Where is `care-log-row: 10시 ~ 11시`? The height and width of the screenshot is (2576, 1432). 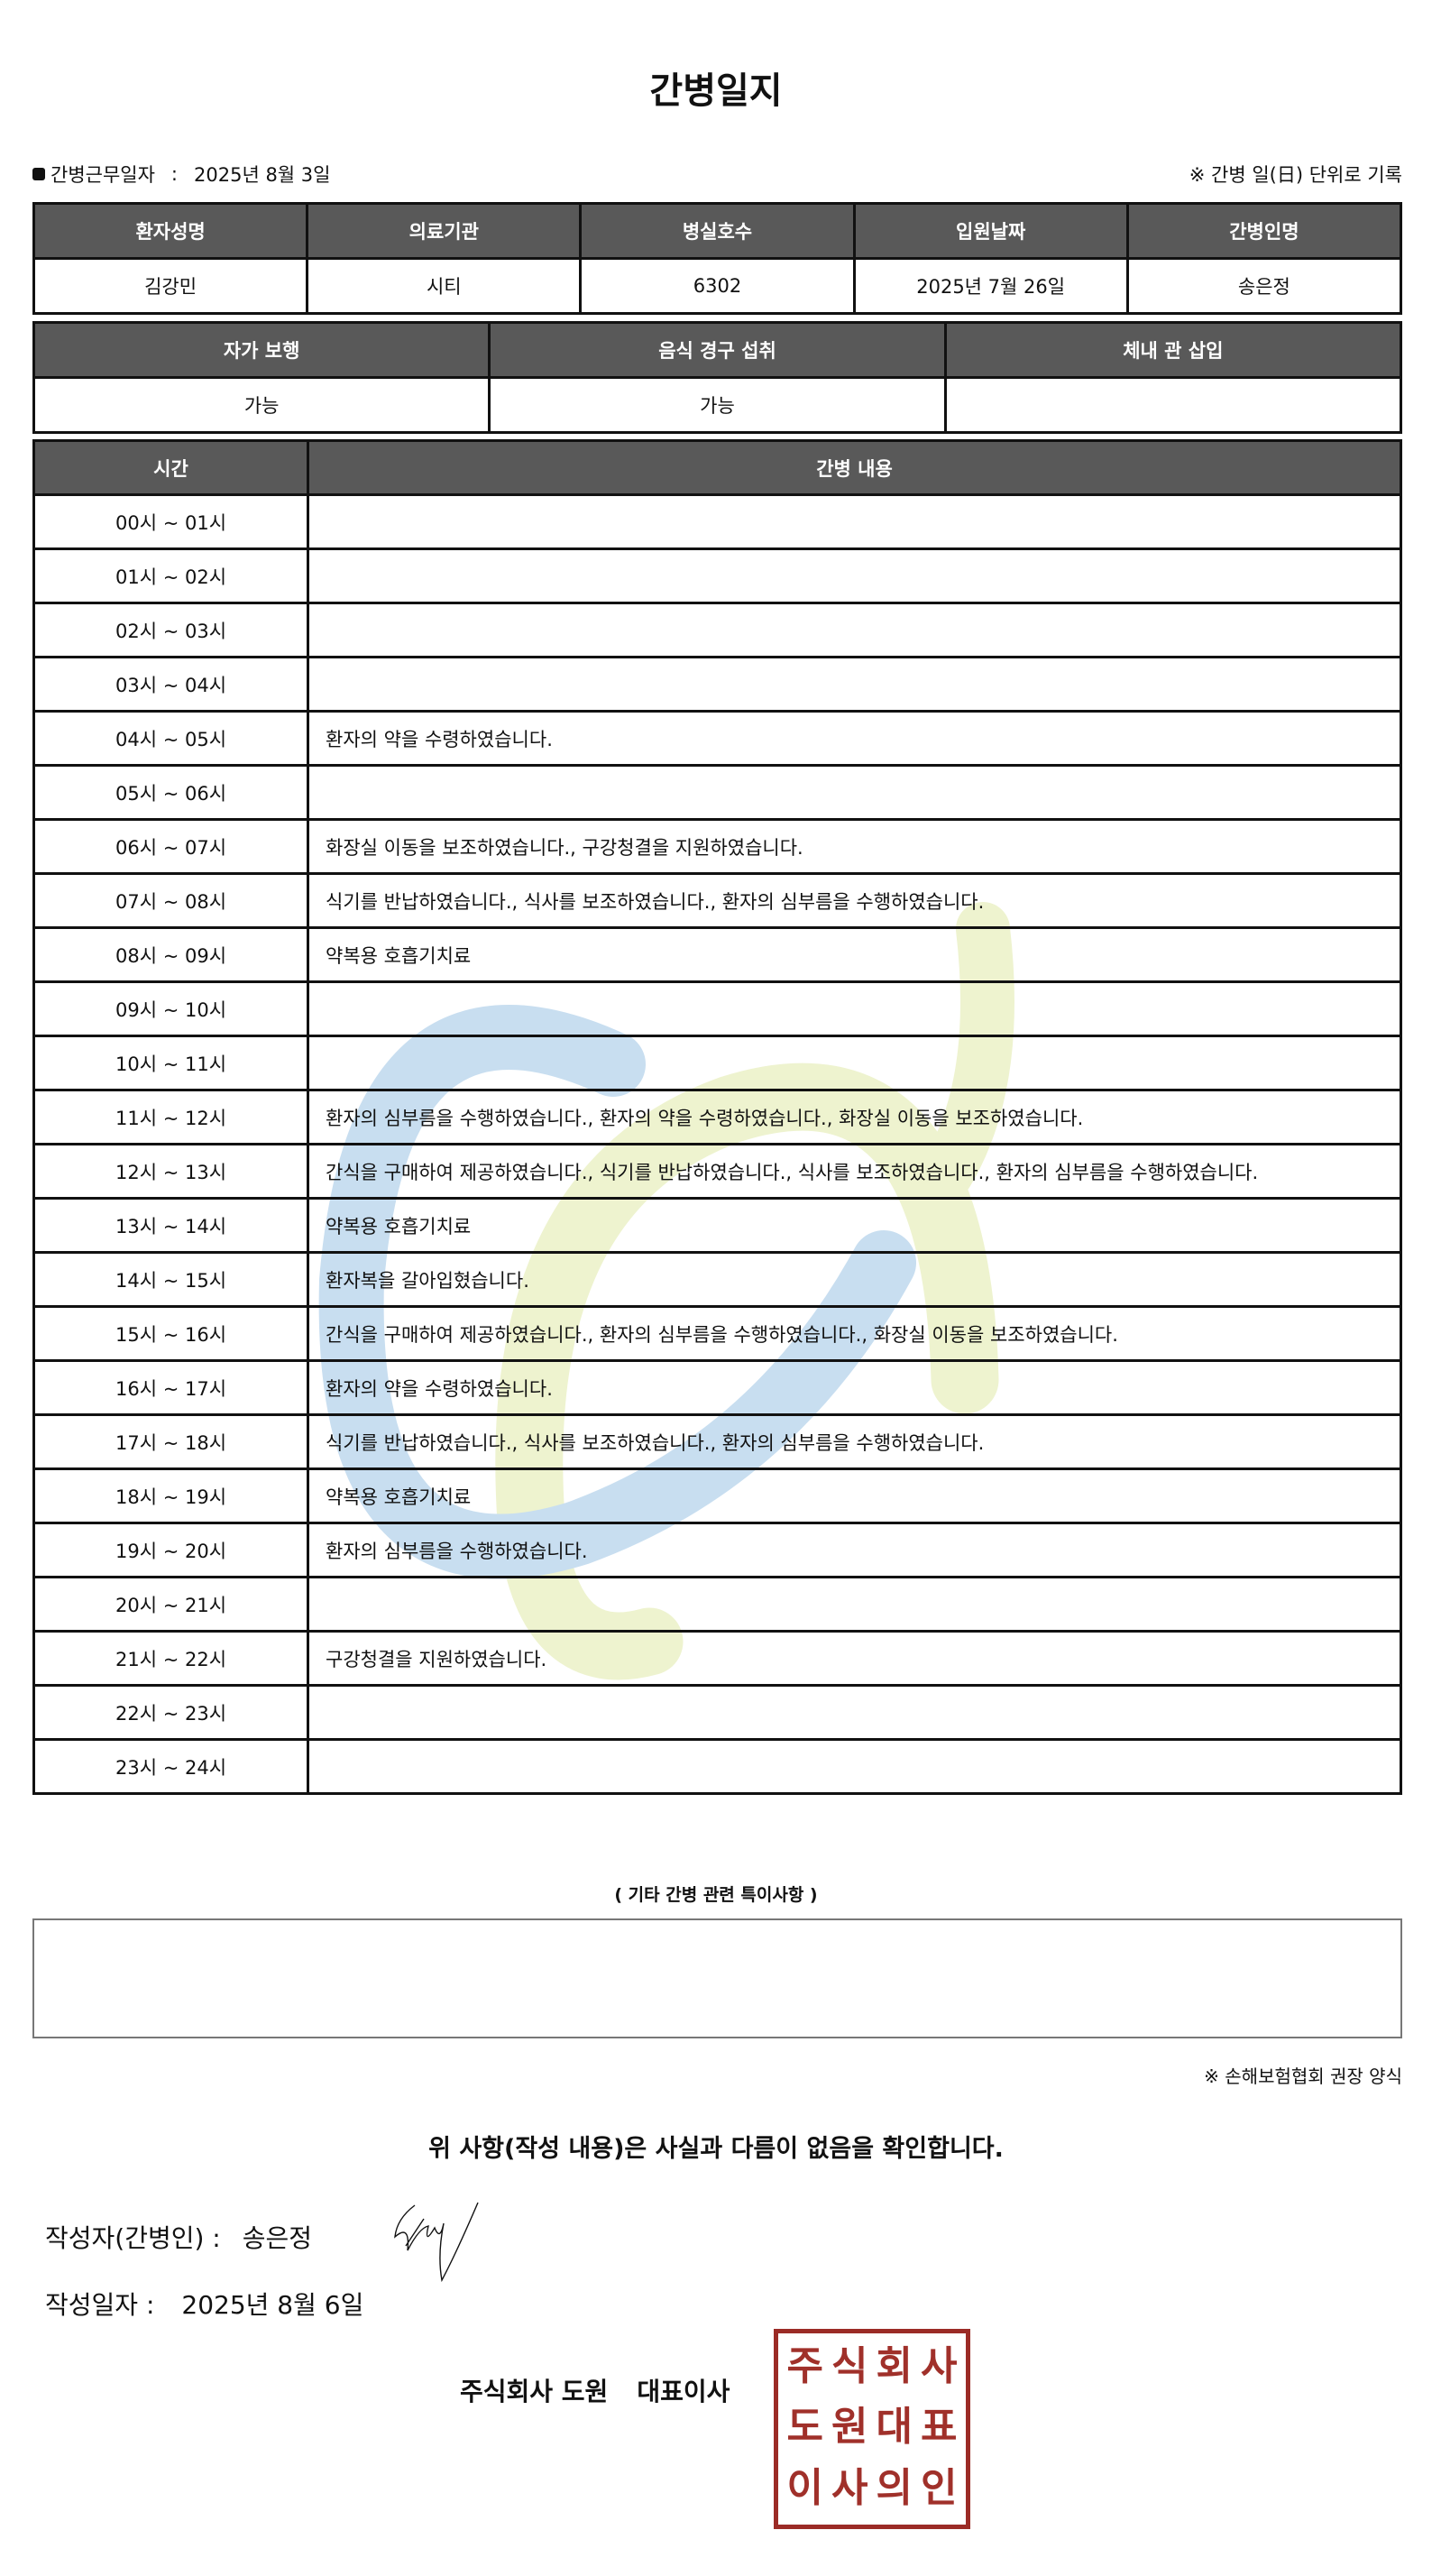 care-log-row: 10시 ~ 11시 is located at coordinates (717, 1063).